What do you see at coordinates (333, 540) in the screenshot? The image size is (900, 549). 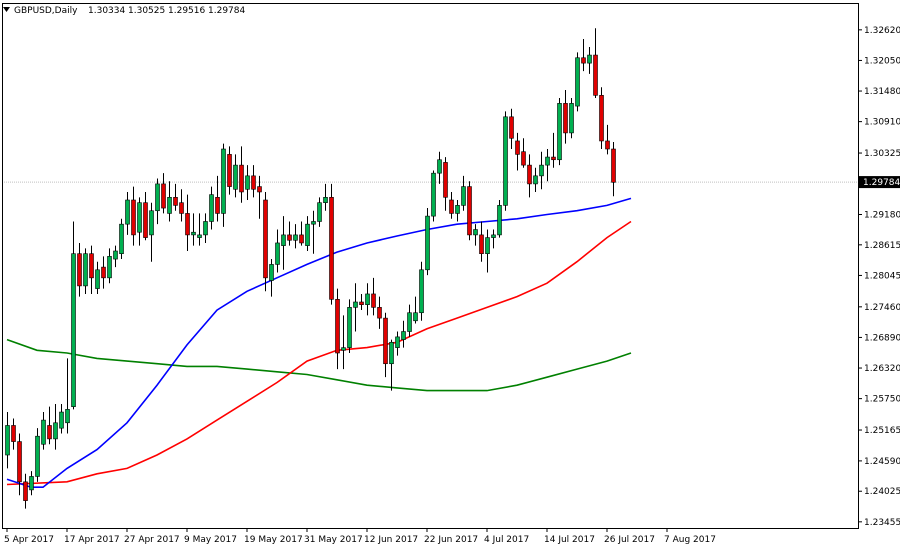 I see `x-tick-label: 31 May 2017` at bounding box center [333, 540].